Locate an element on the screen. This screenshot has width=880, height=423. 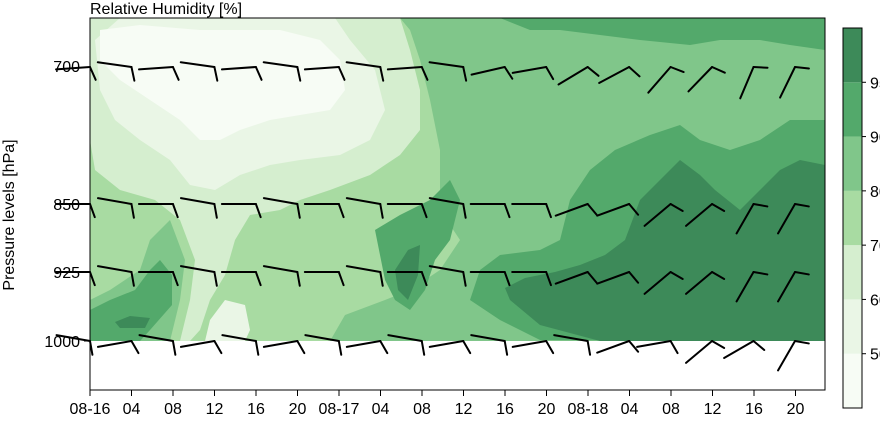
chart-title: Relative Humidity [%] is located at coordinates (166, 9).